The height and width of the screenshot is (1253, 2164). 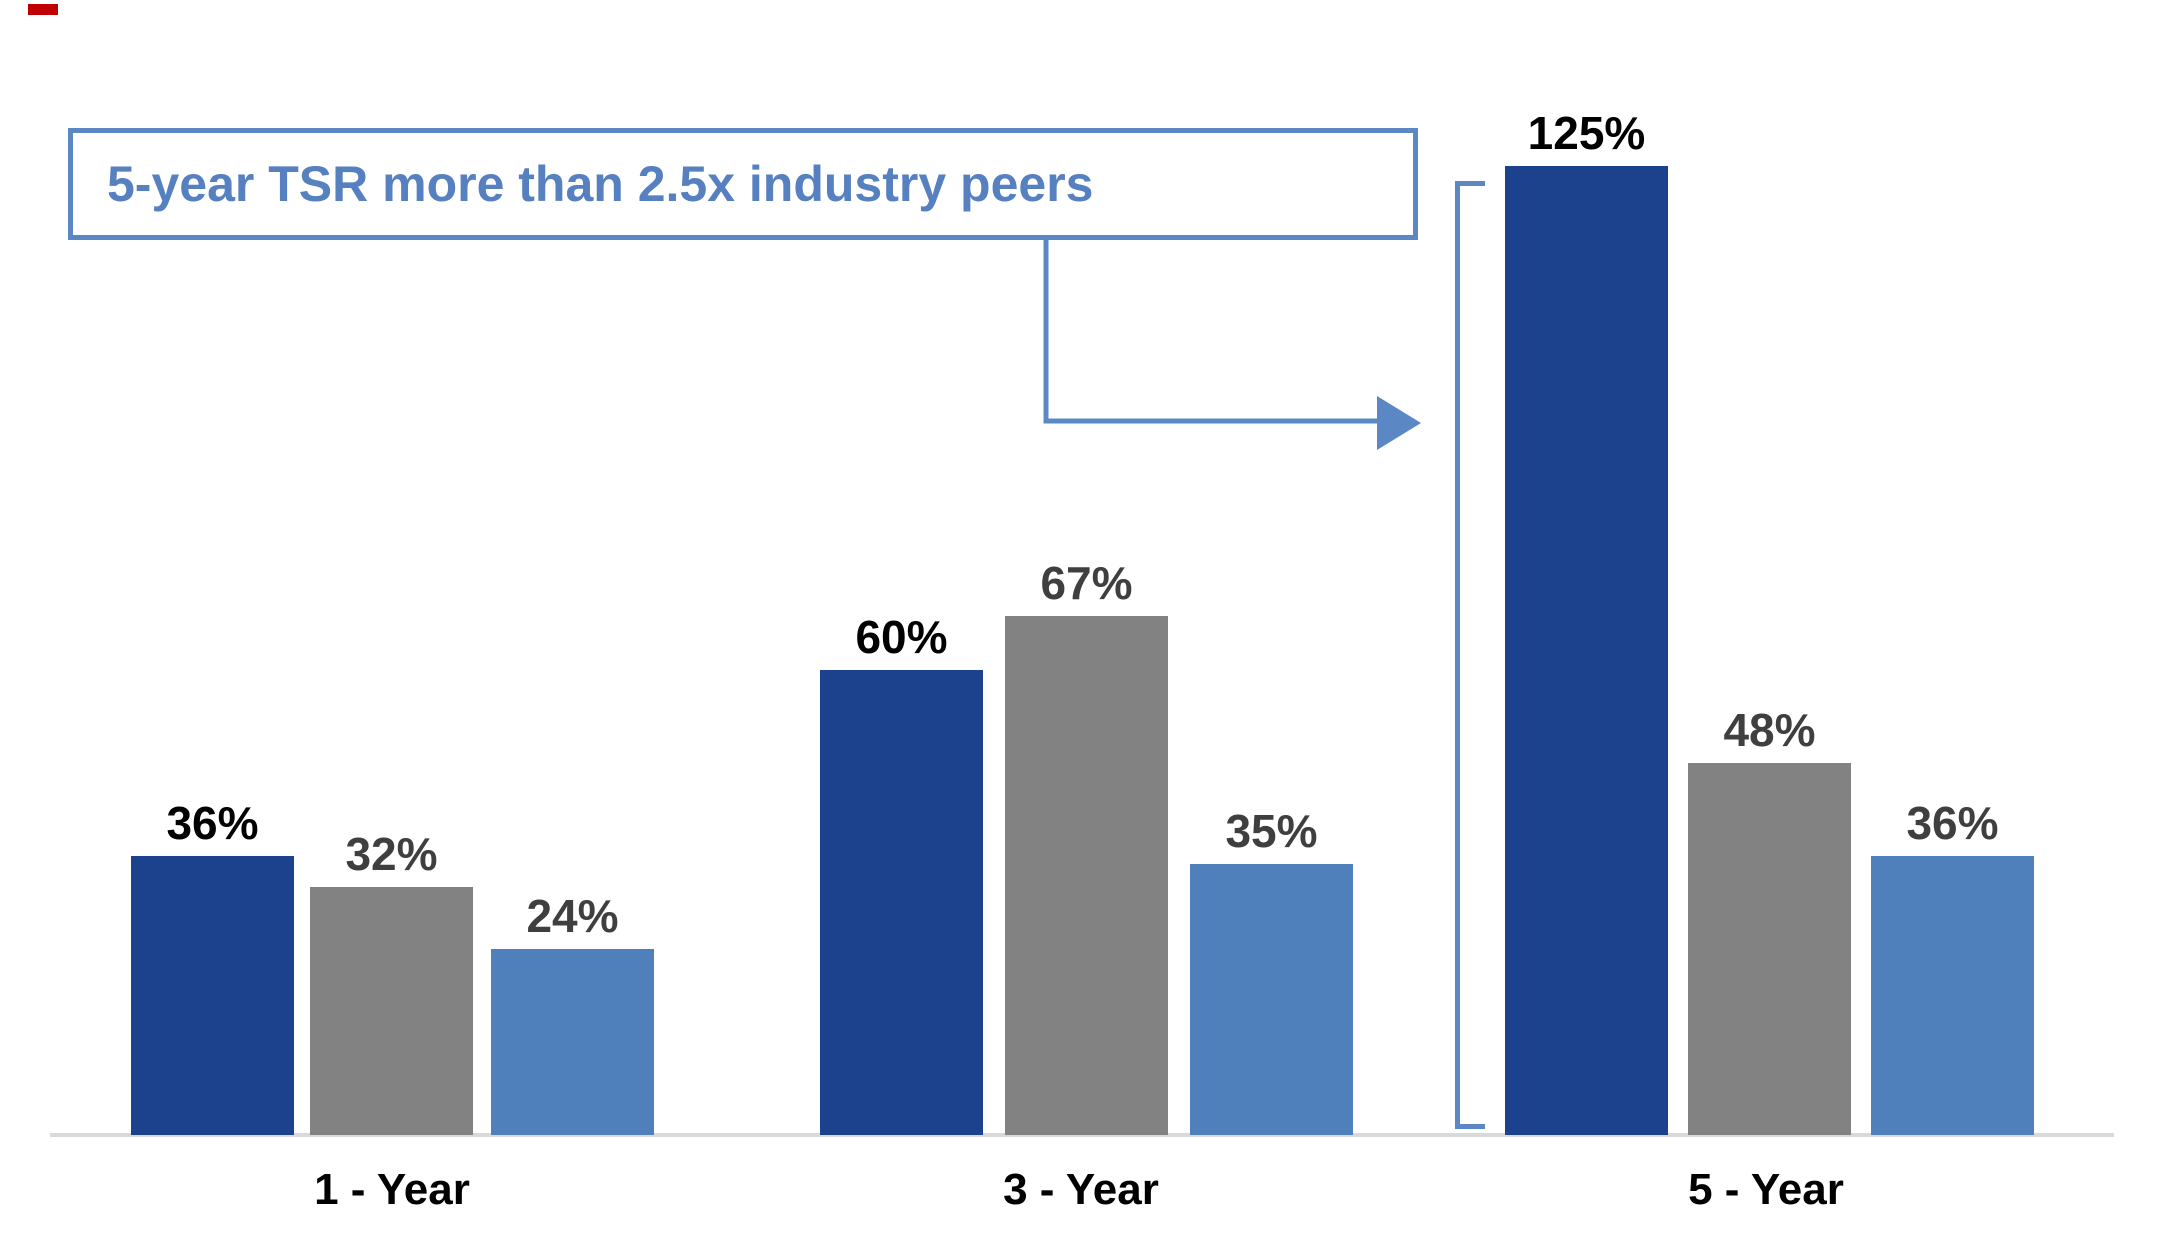 I want to click on bar-5year-peer-blue: 36%, so click(x=1952, y=967).